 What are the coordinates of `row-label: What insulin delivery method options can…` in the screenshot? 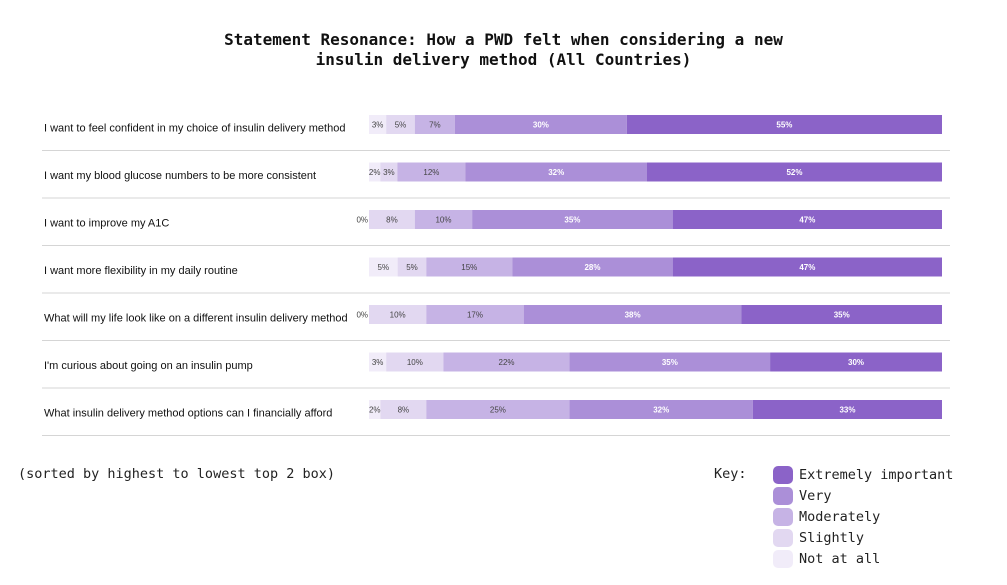 It's located at (188, 414).